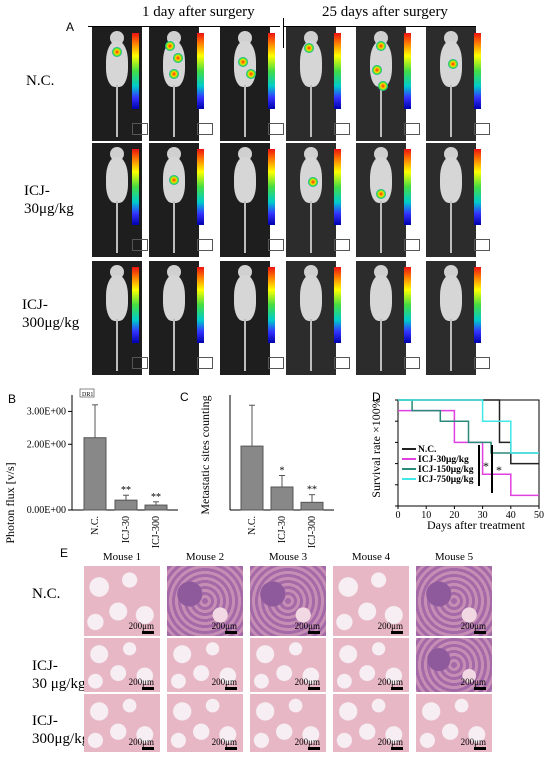 This screenshot has width=550, height=759. Describe the element at coordinates (126, 529) in the screenshot. I see `panel-b-x-tick-label: ICJ-30` at that location.